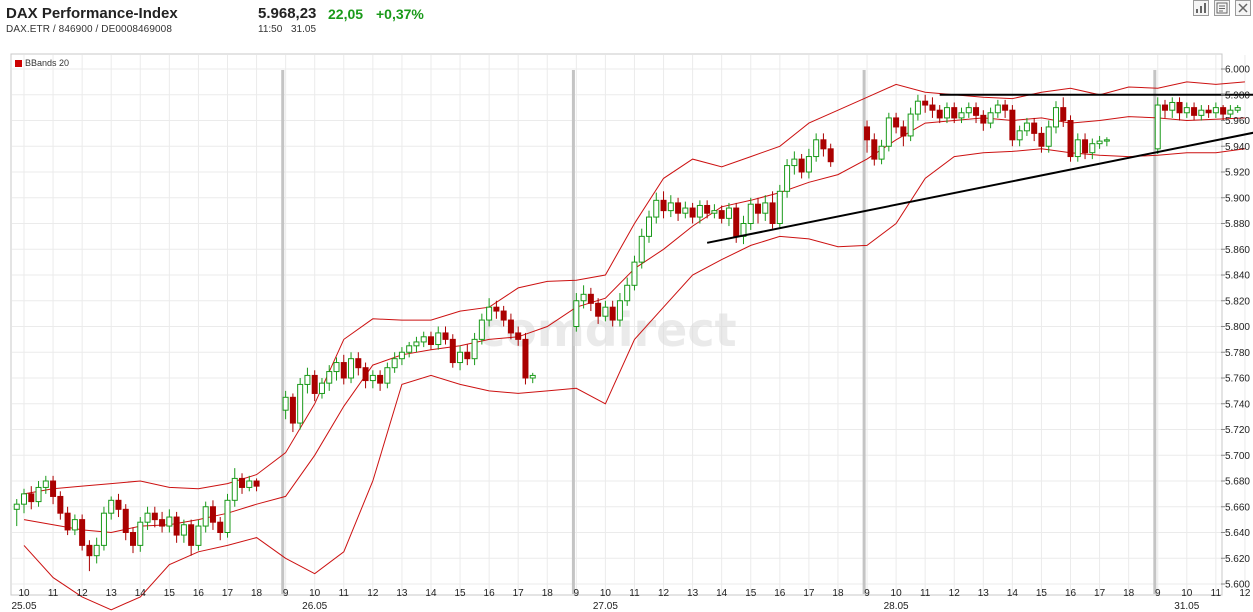  I want to click on news-icon, so click(1222, 8).